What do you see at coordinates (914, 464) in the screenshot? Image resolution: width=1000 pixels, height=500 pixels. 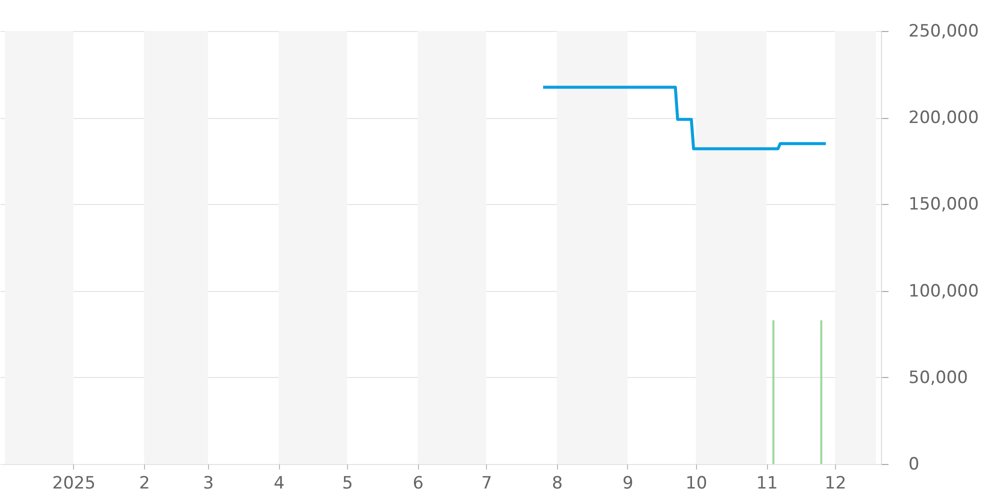 I see `y-tick-label: 0` at bounding box center [914, 464].